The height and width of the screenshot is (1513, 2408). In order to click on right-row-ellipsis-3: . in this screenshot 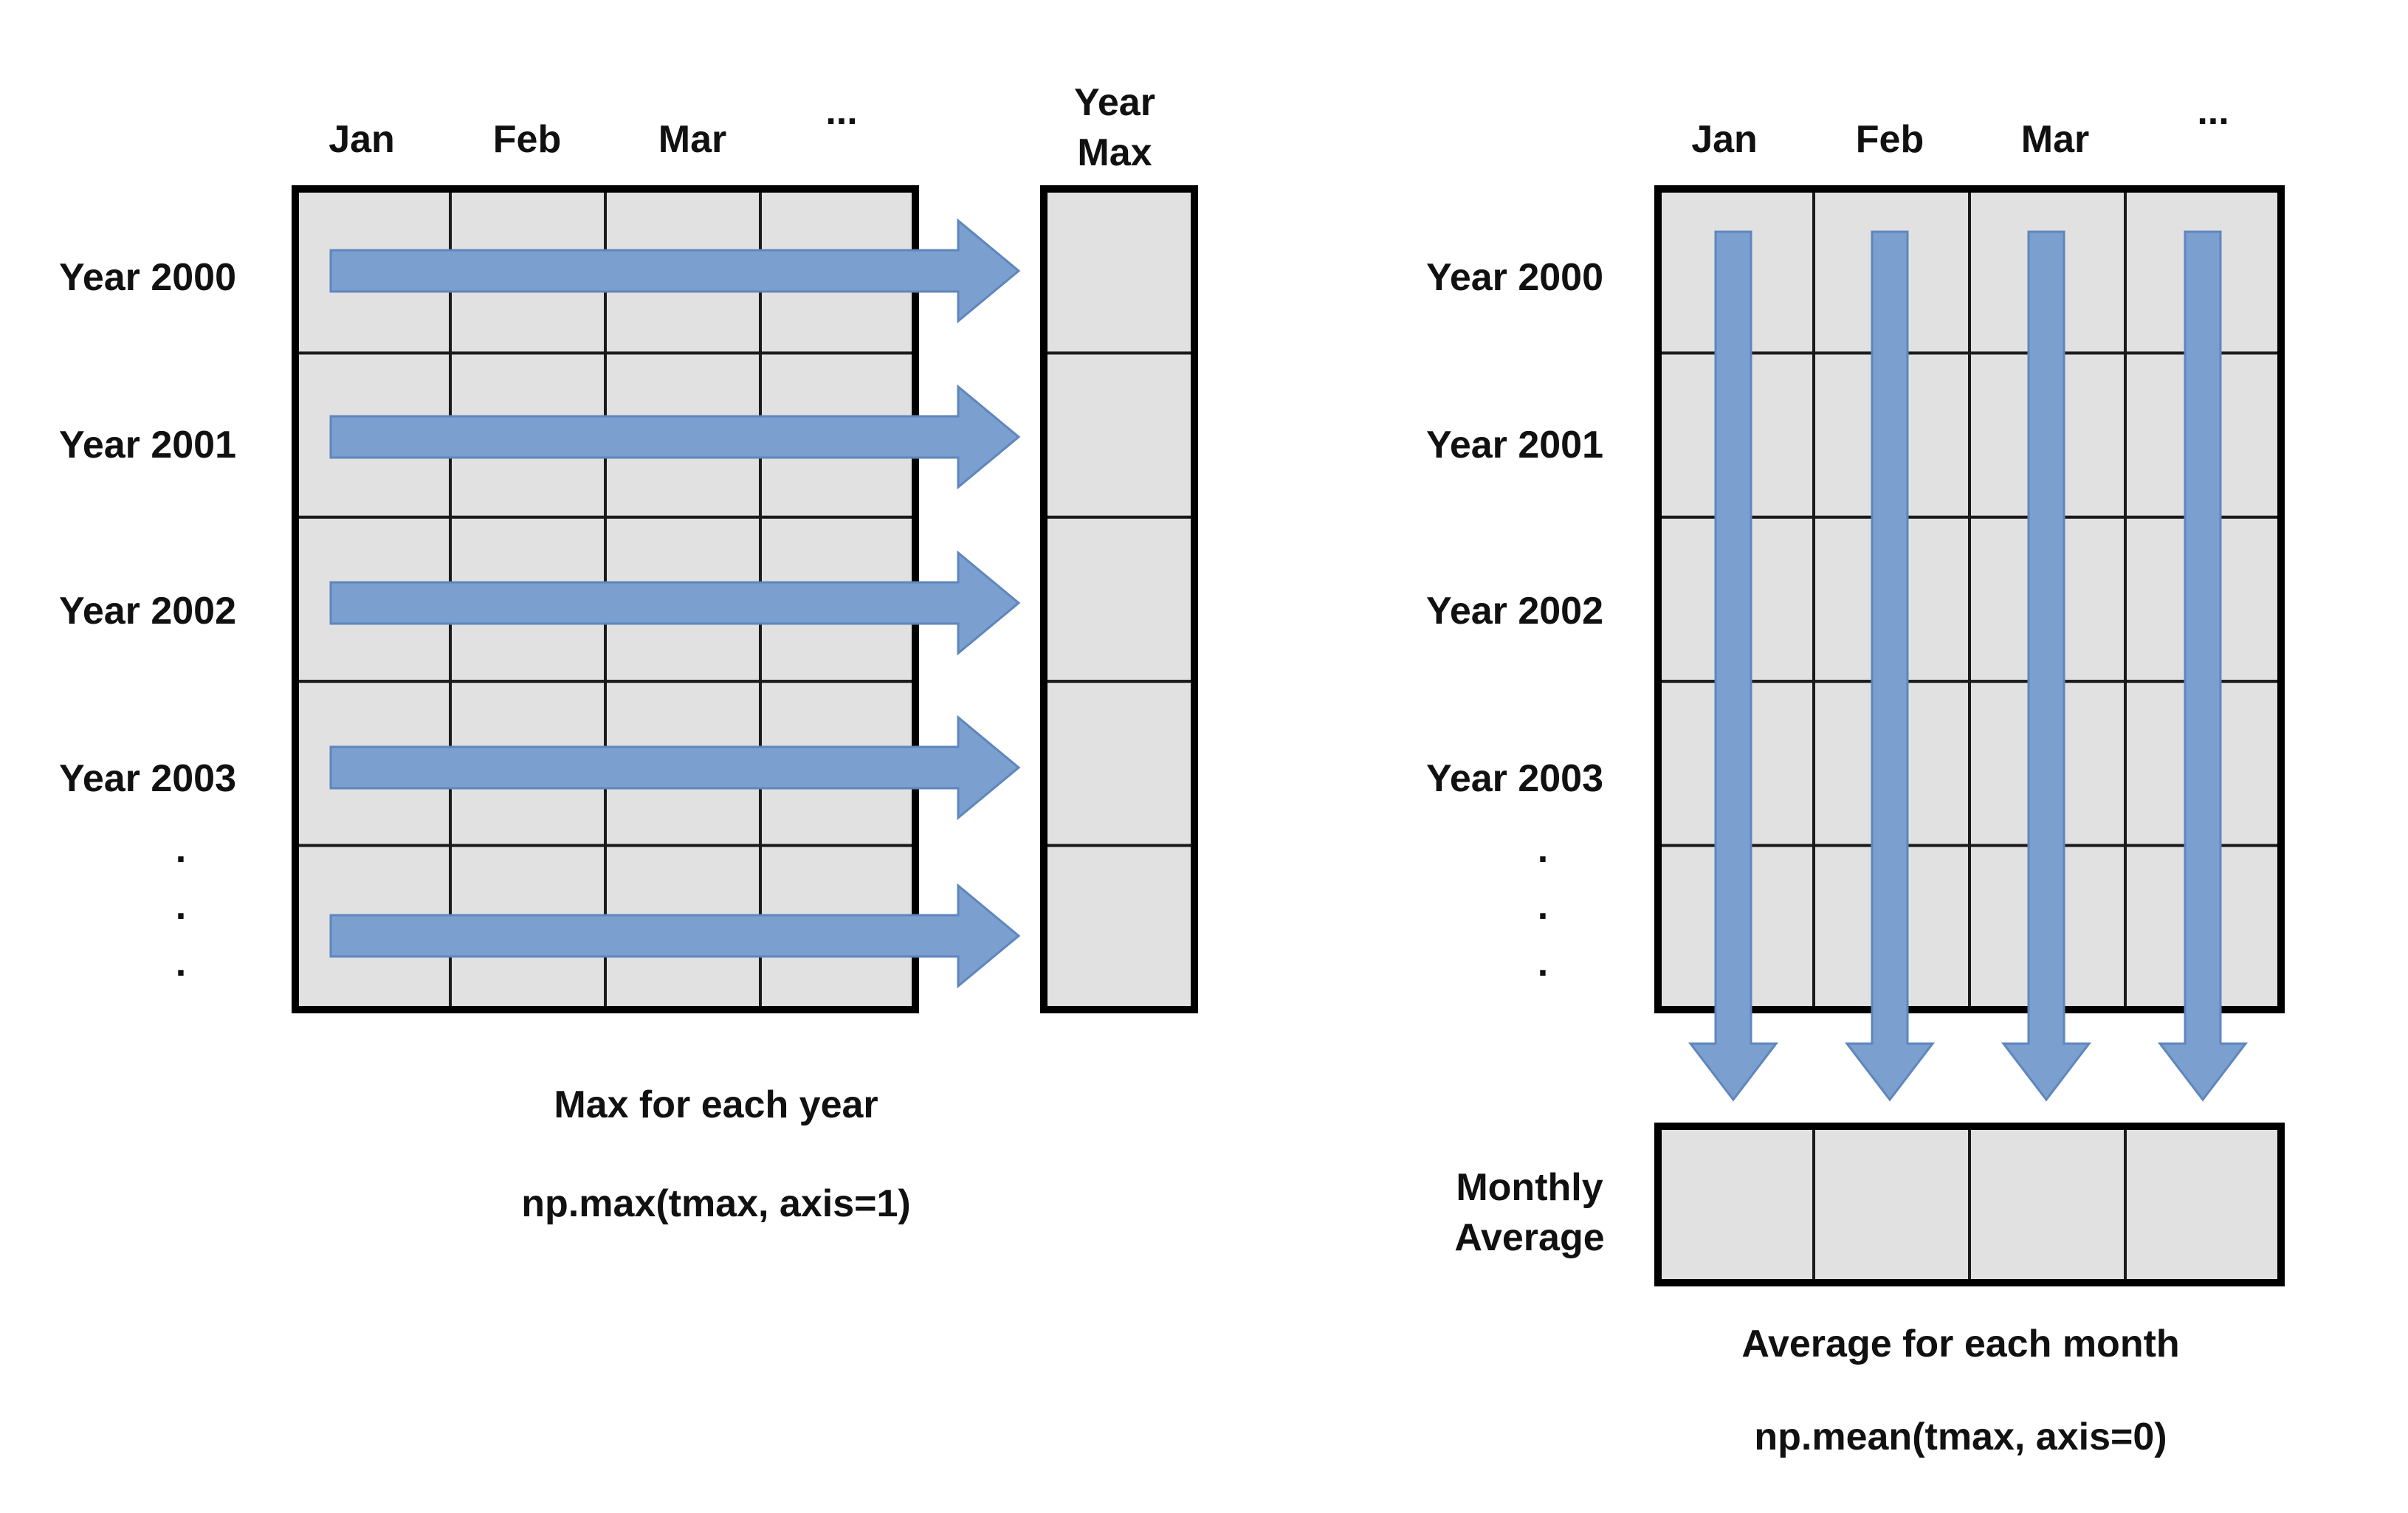, I will do `click(1543, 964)`.